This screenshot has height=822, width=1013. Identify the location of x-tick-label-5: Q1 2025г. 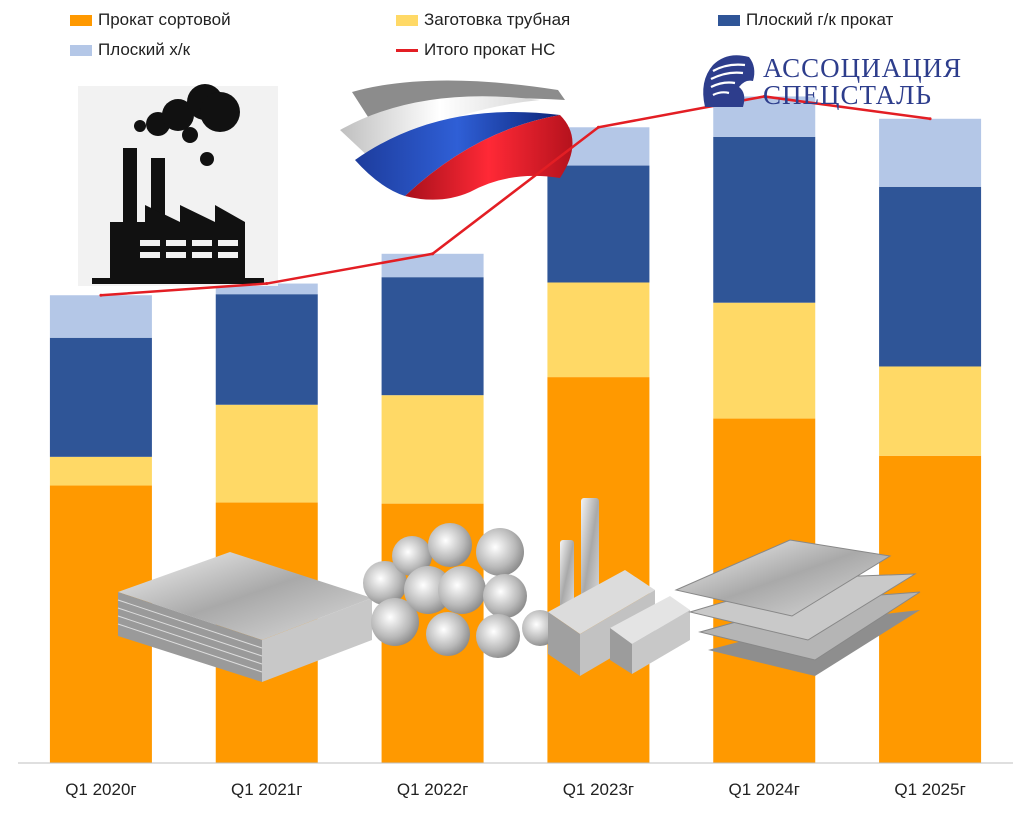
(929, 789).